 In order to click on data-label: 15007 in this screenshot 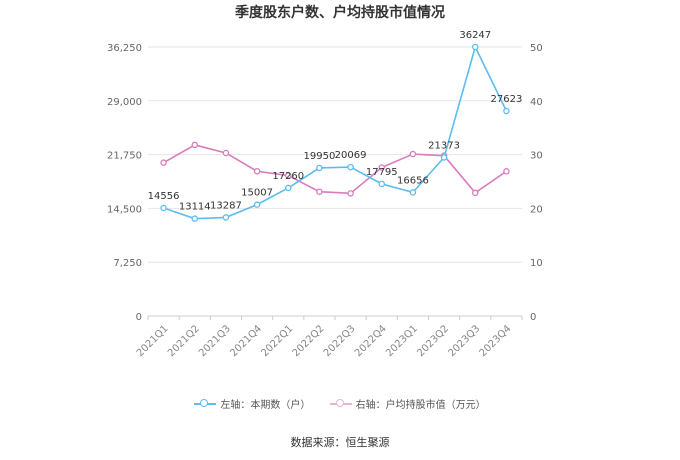, I will do `click(257, 193)`.